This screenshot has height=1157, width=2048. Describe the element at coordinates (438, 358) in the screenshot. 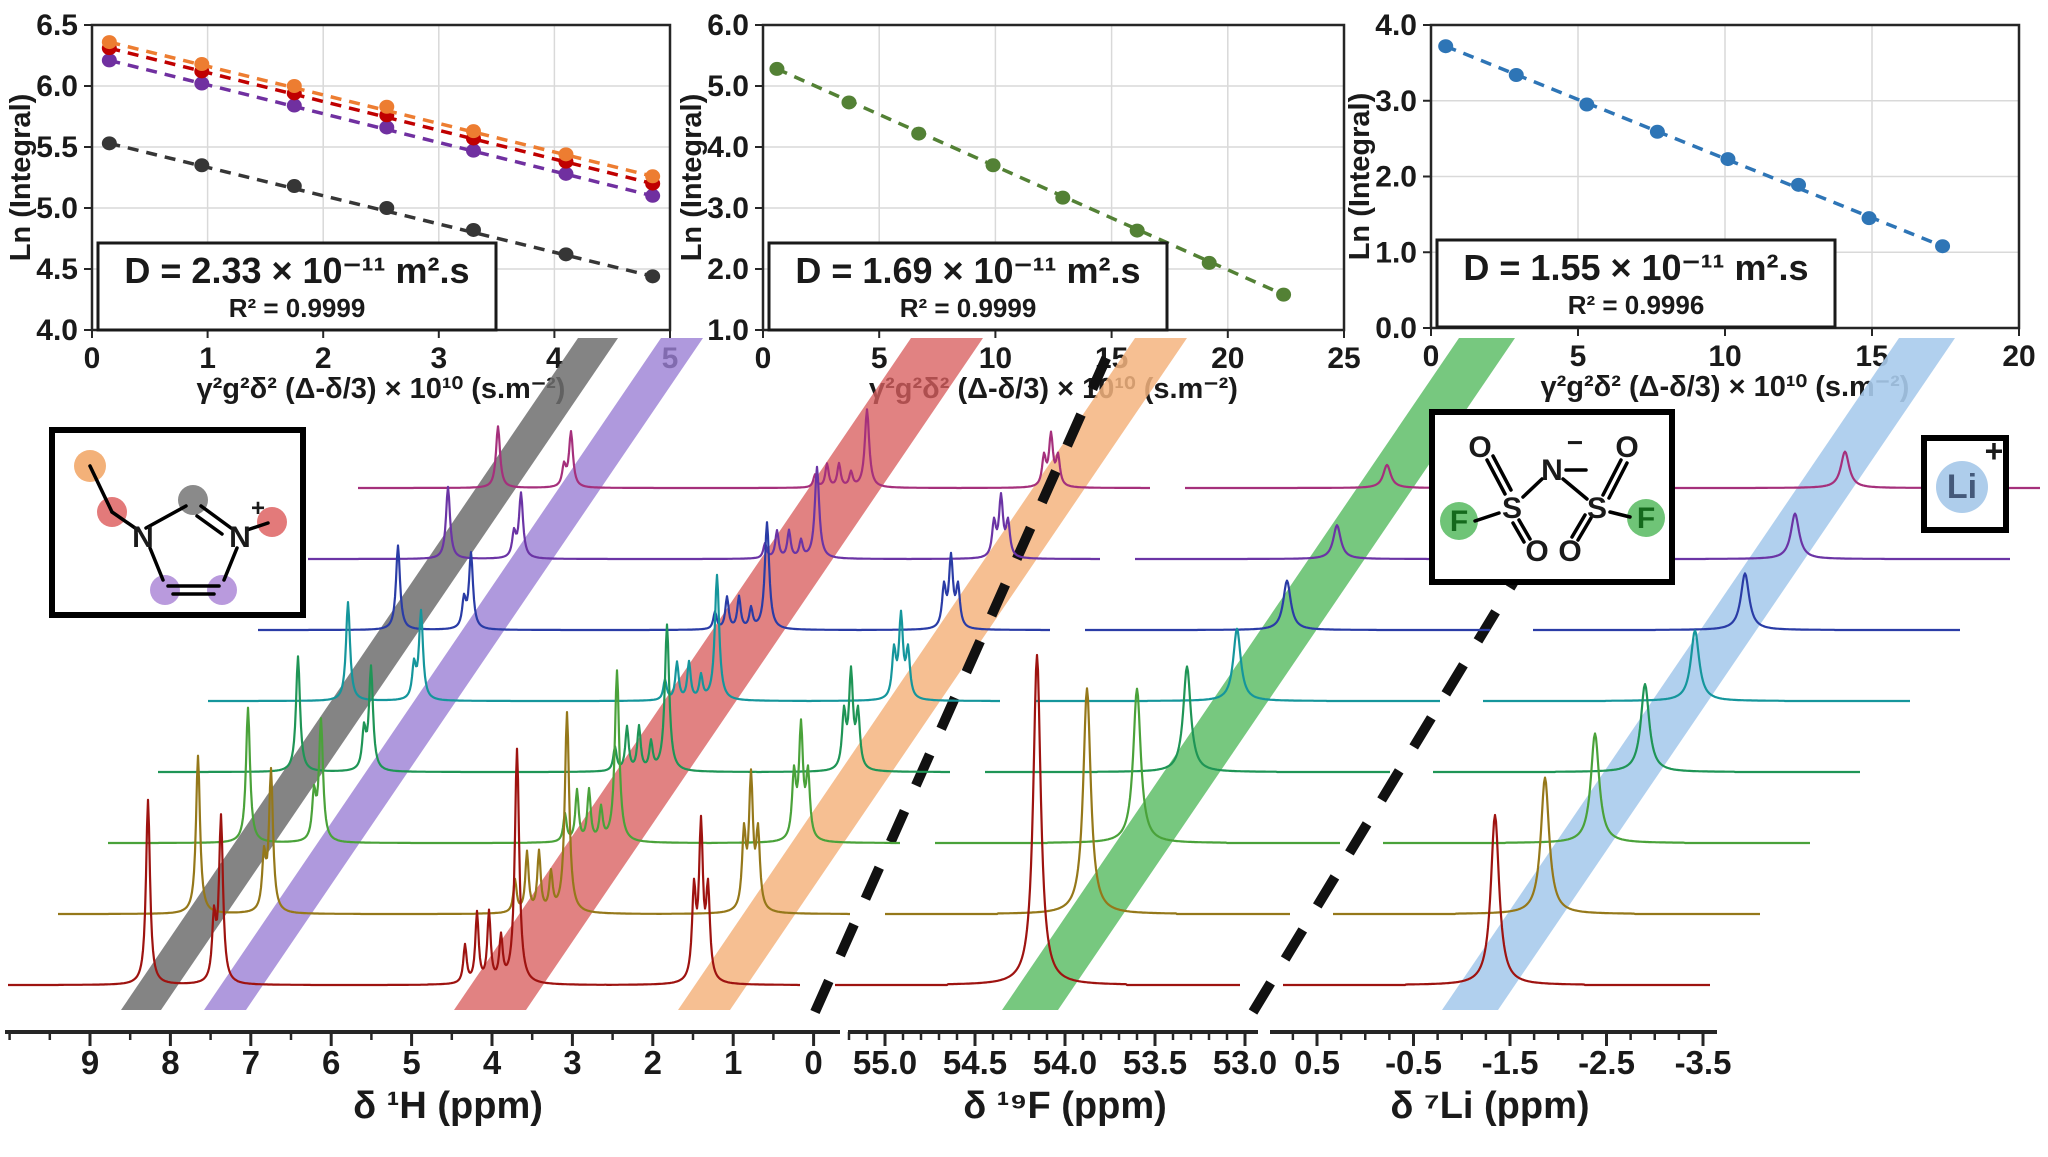

I see `x-tick-label: 3` at that location.